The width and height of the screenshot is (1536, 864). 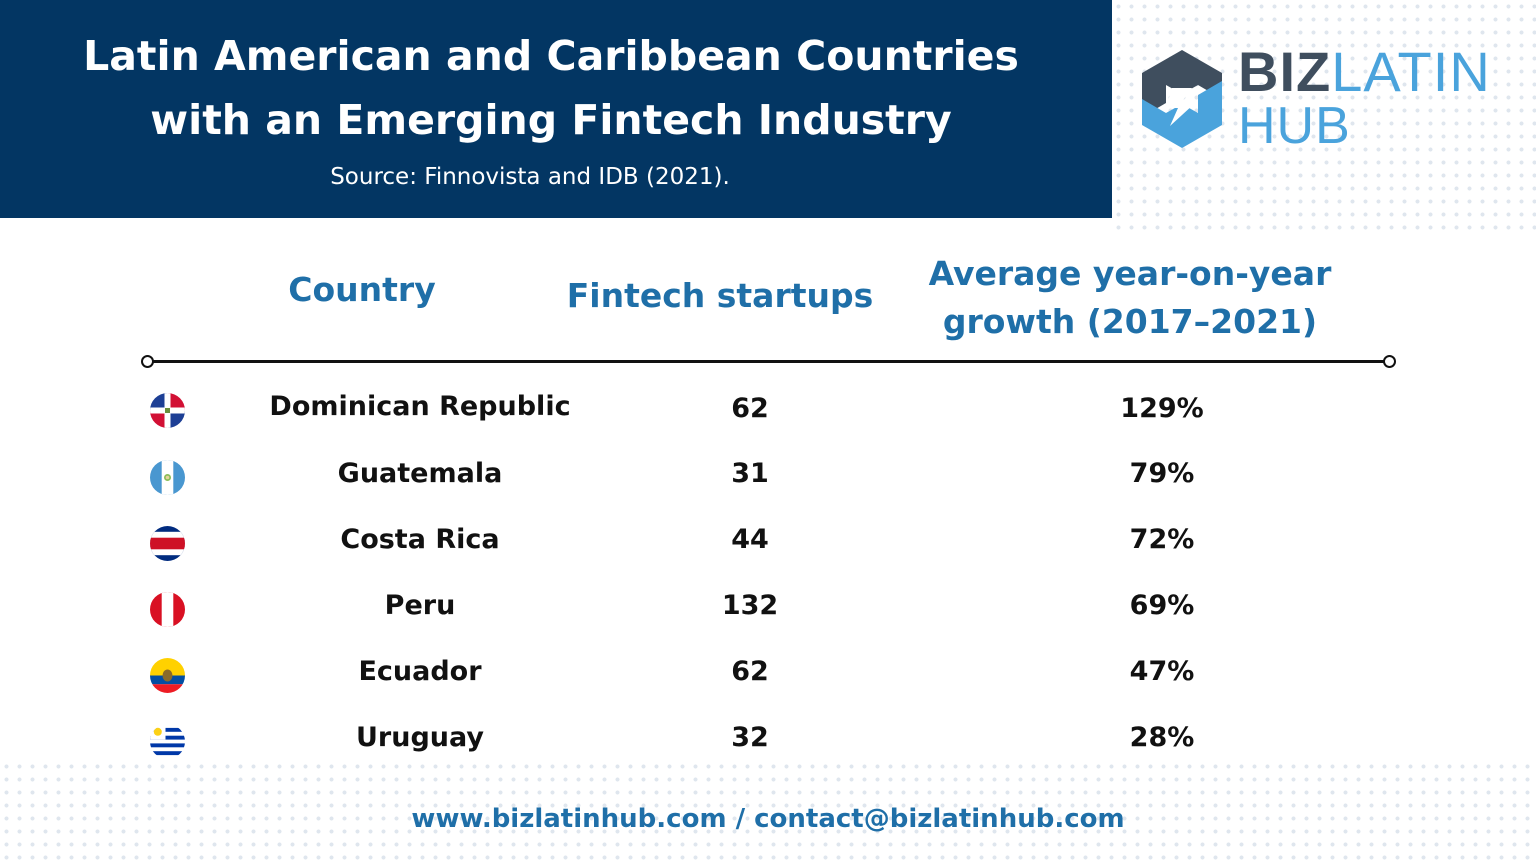 I want to click on column-header-growth: Average year-on-year growth (2017–2021), so click(x=1130, y=298).